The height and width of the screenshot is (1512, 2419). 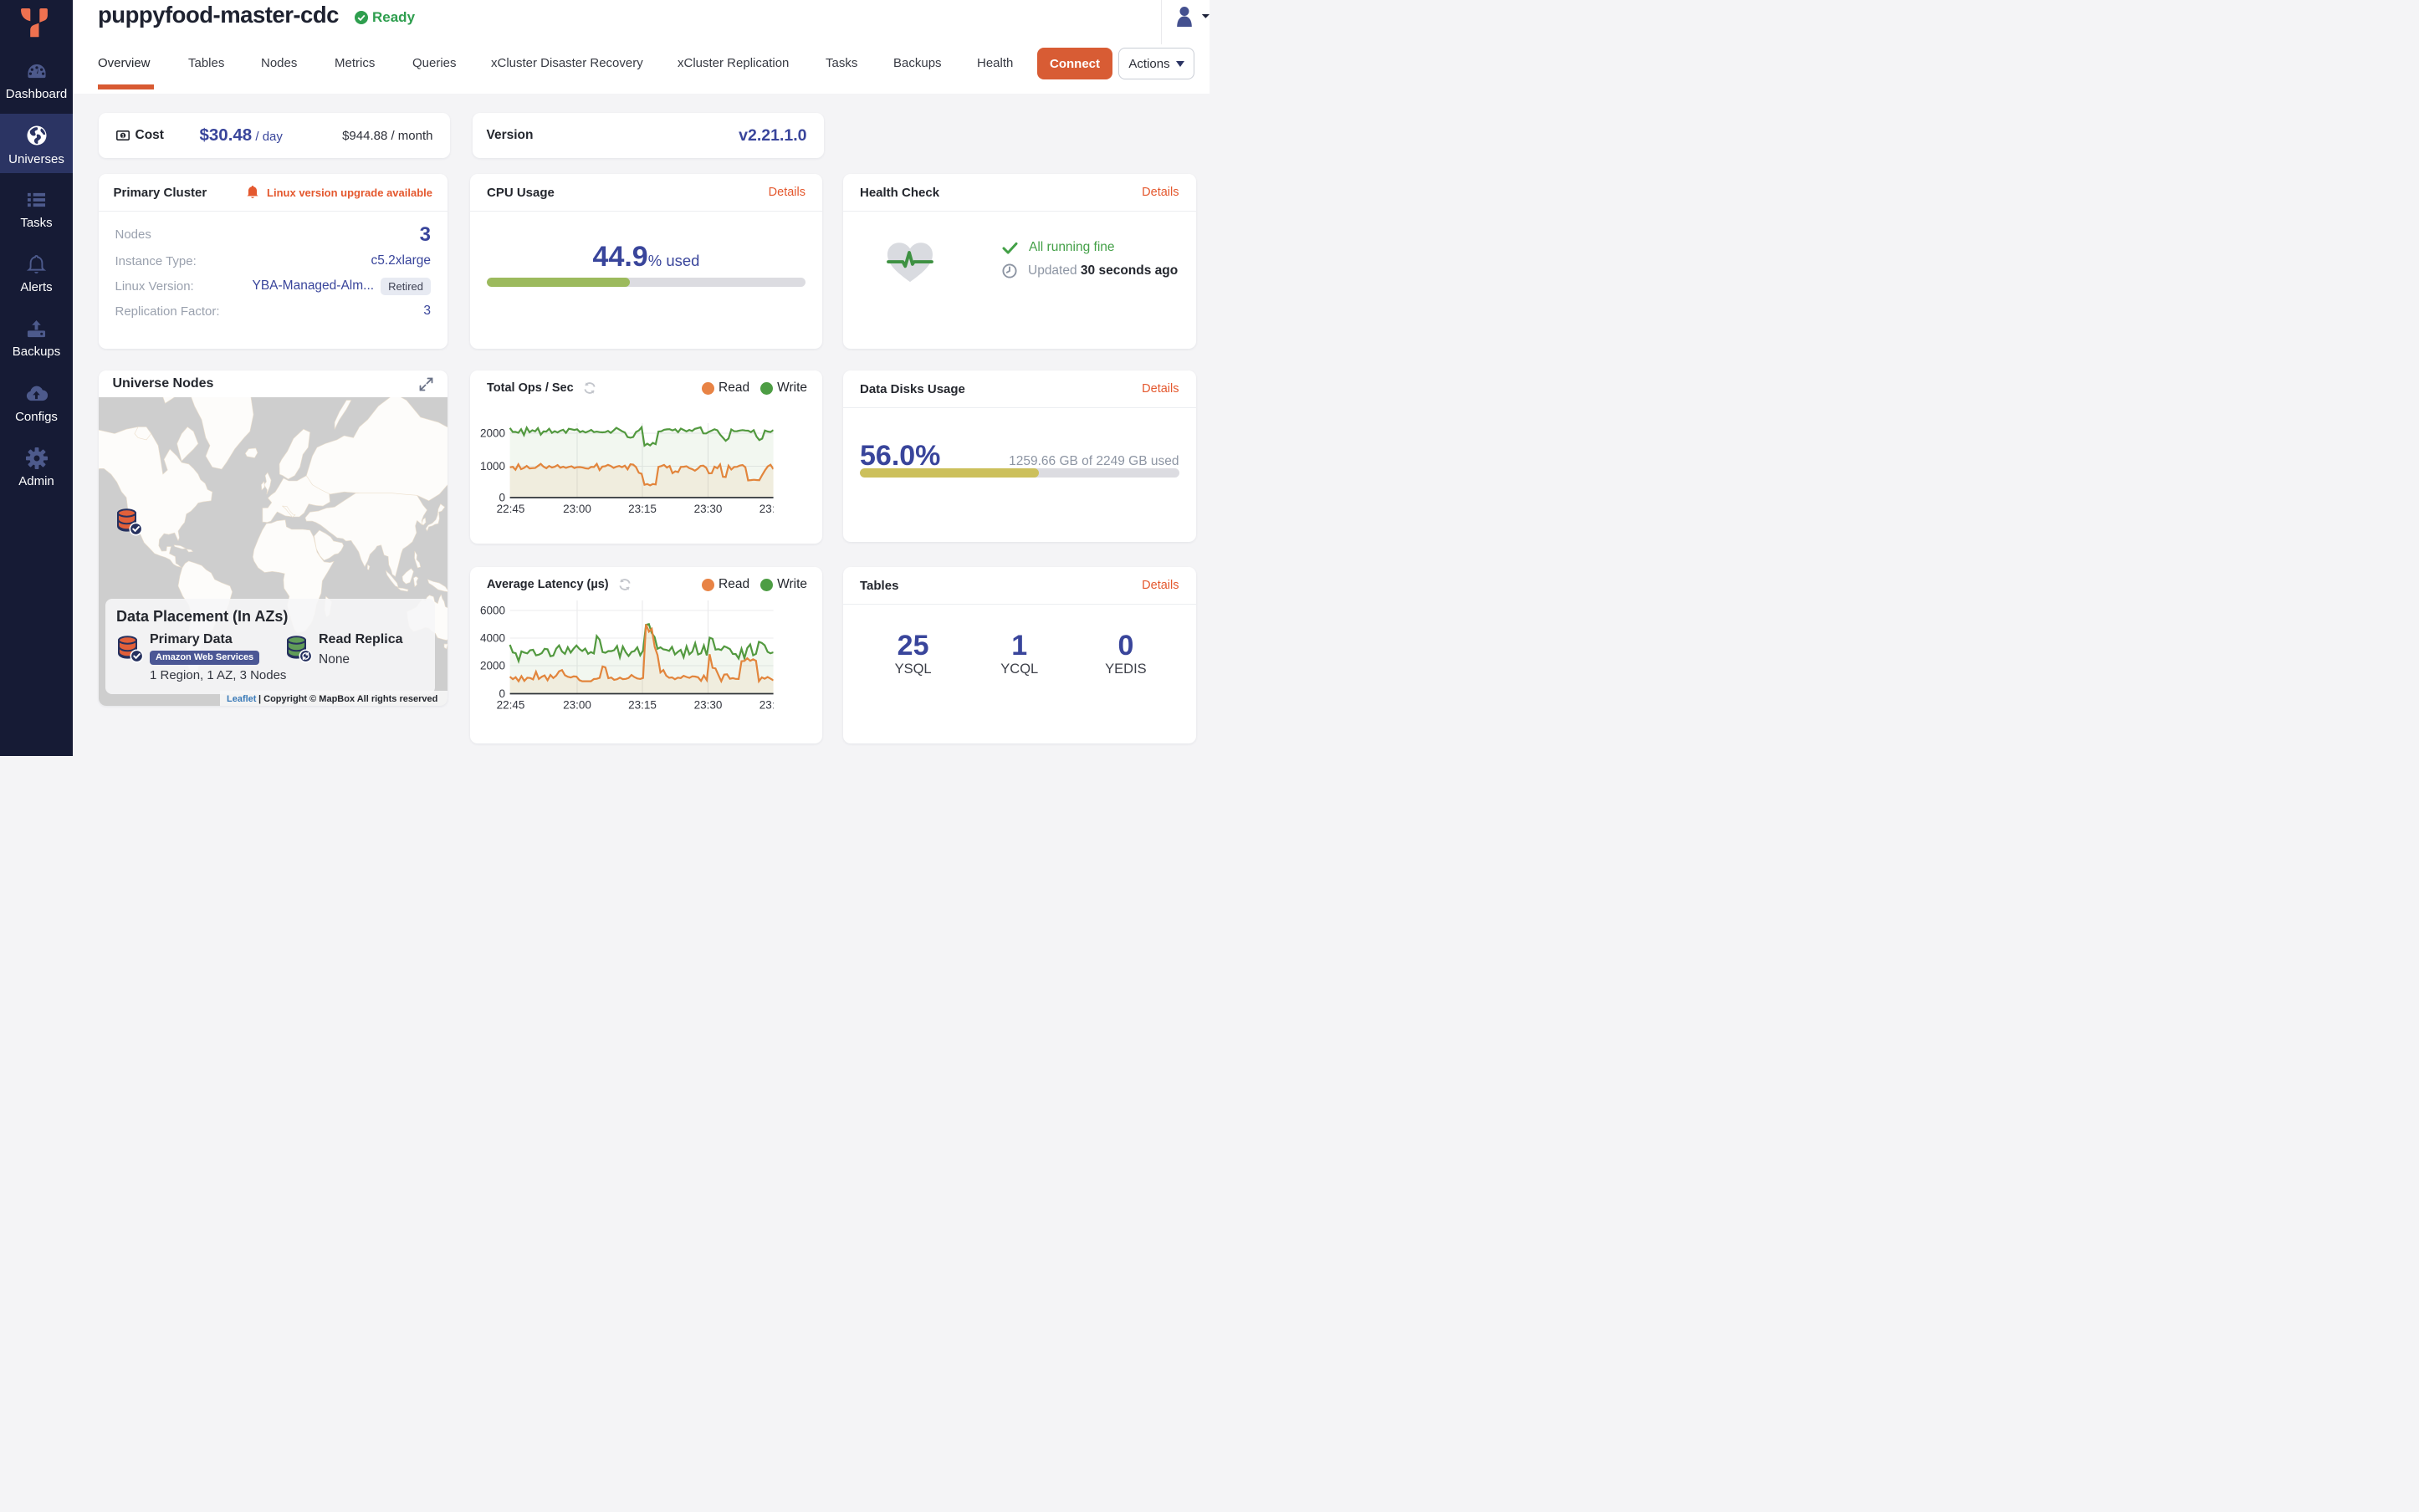 I want to click on svg-text: 1, so click(x=123, y=136).